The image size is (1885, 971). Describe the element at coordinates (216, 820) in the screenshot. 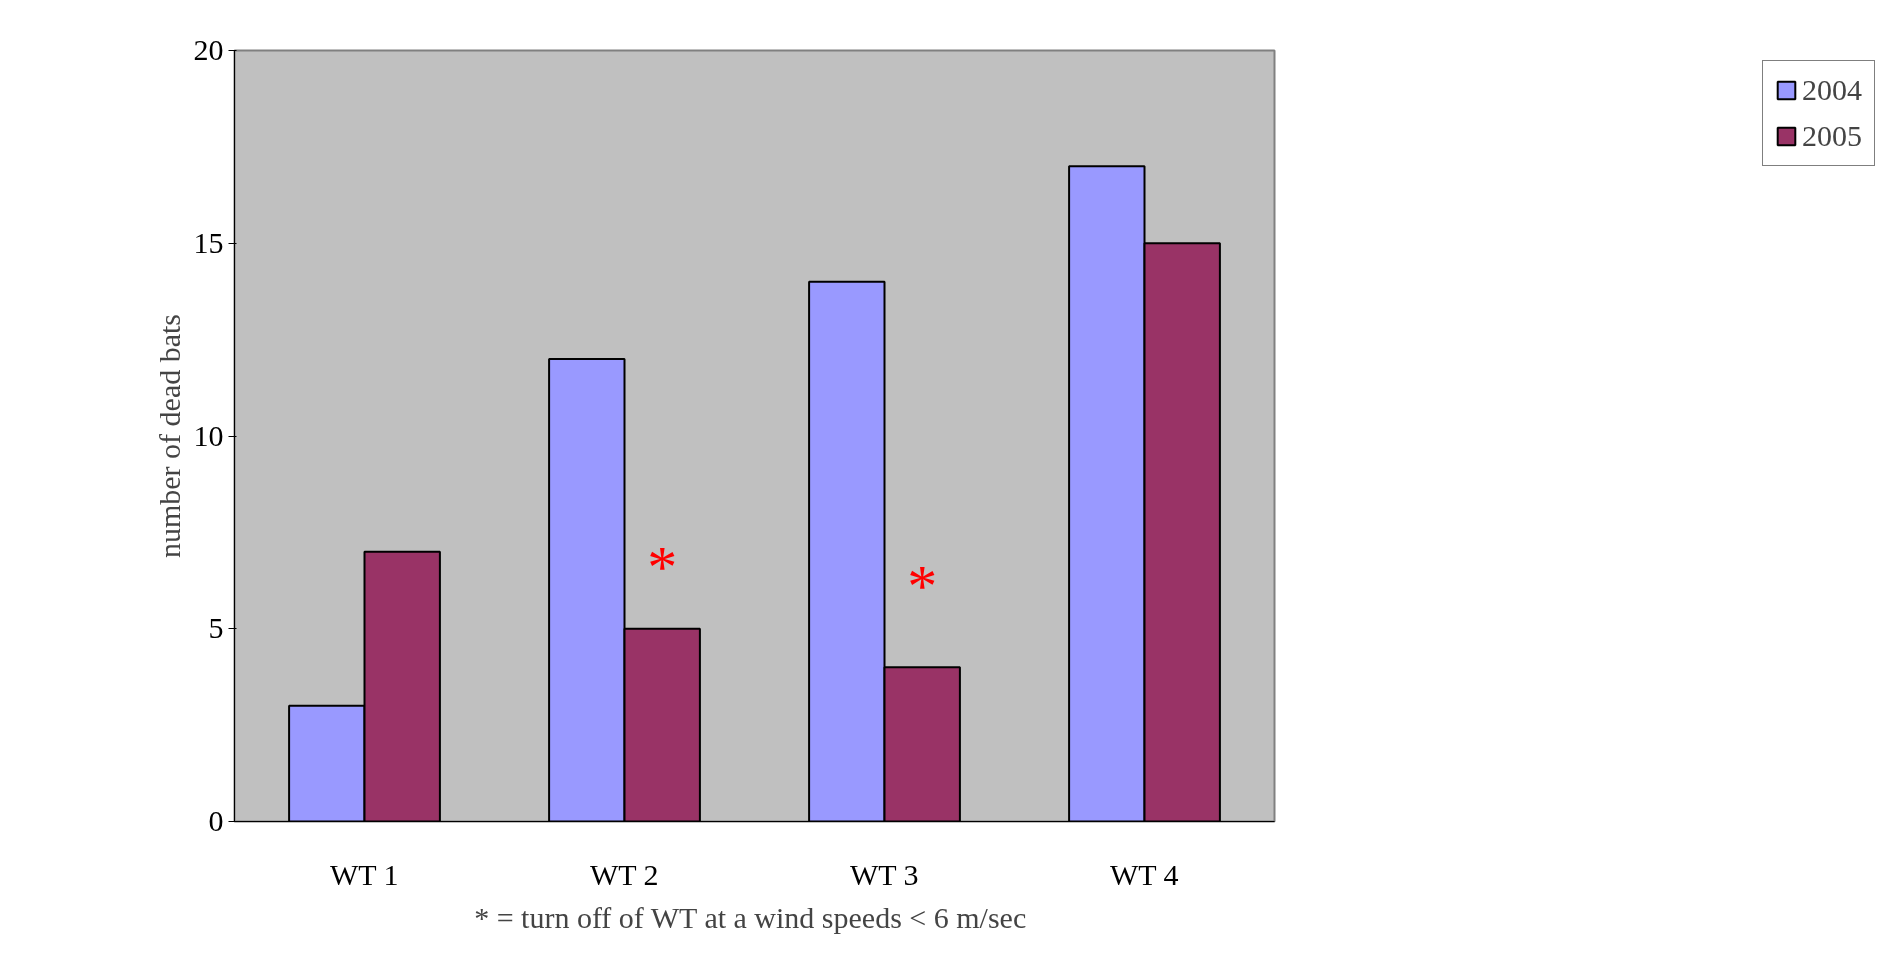

I see `y-tick-label: 0` at that location.